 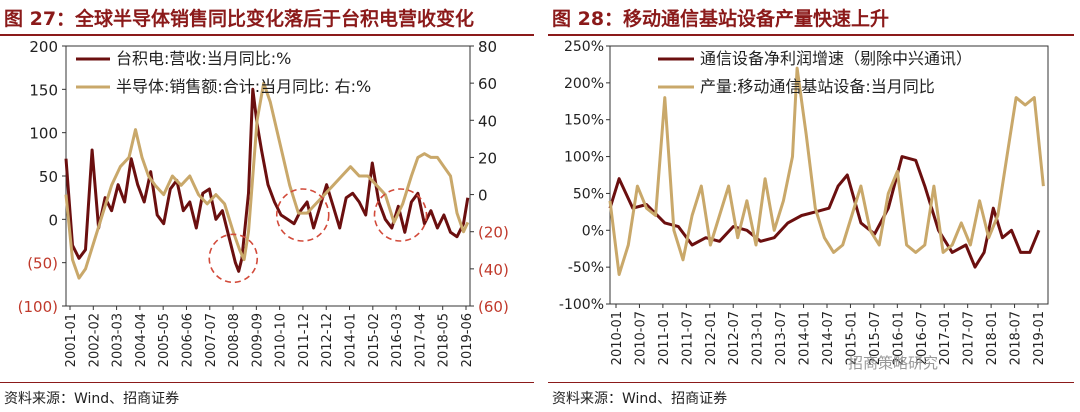 I want to click on right-axis-tick-label: 0, so click(x=483, y=196).